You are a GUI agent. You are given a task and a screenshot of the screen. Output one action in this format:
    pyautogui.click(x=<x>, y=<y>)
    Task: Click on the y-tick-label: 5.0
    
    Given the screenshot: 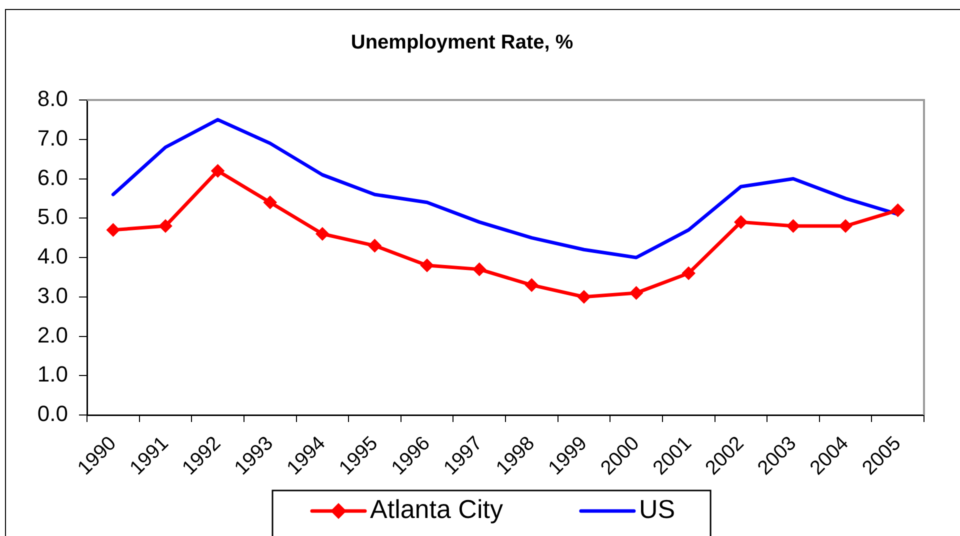 What is the action you would take?
    pyautogui.click(x=52, y=217)
    